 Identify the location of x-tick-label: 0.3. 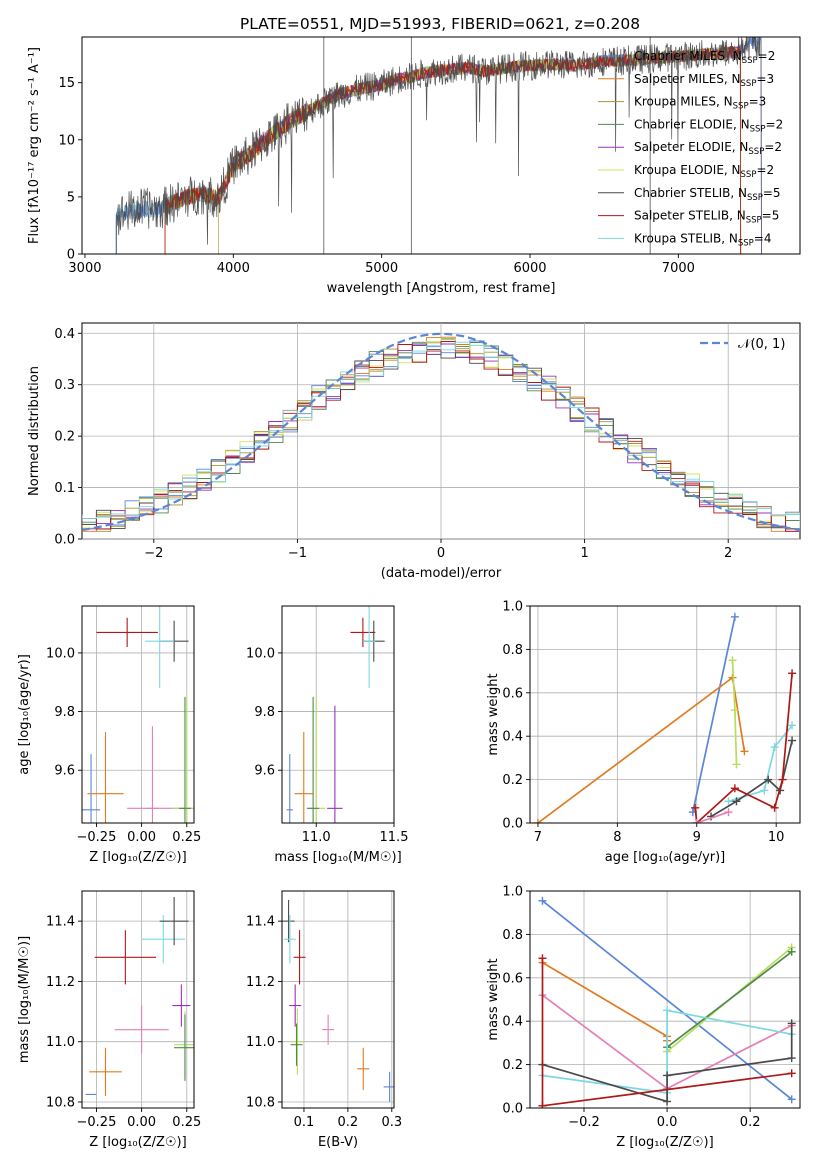
(391, 1122).